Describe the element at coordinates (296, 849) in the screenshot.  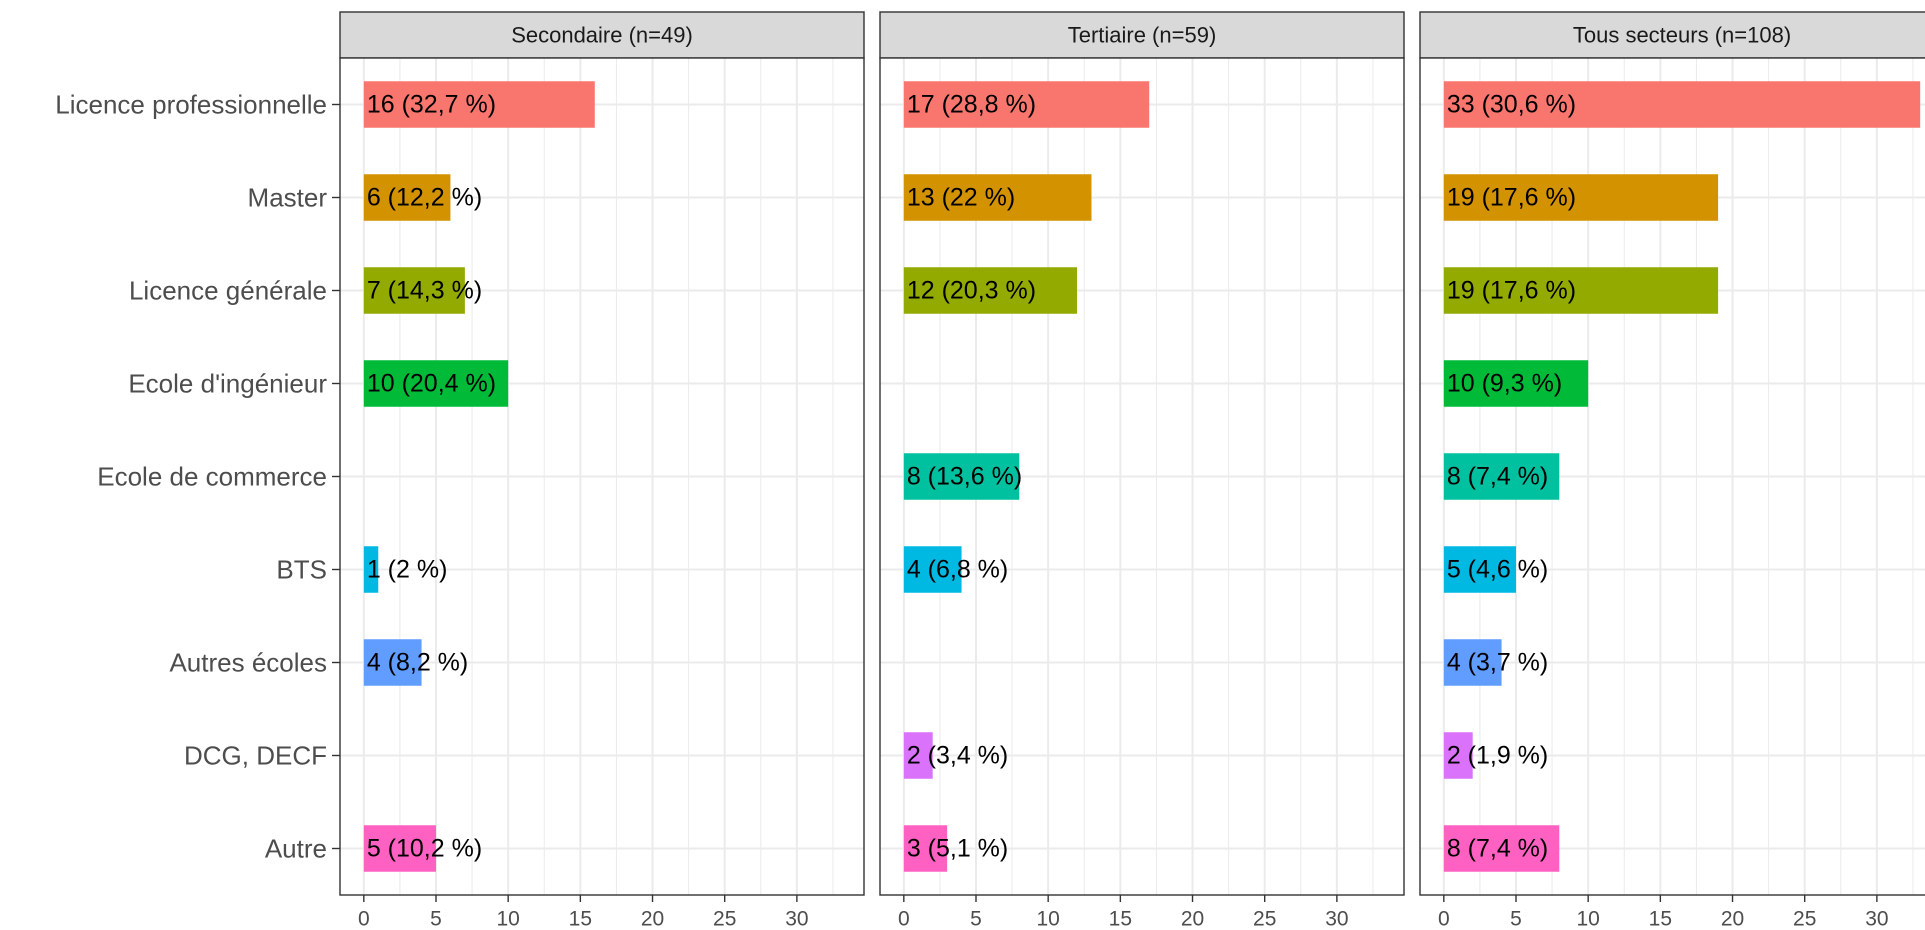
I see `y-tick-label-autre: Autre` at that location.